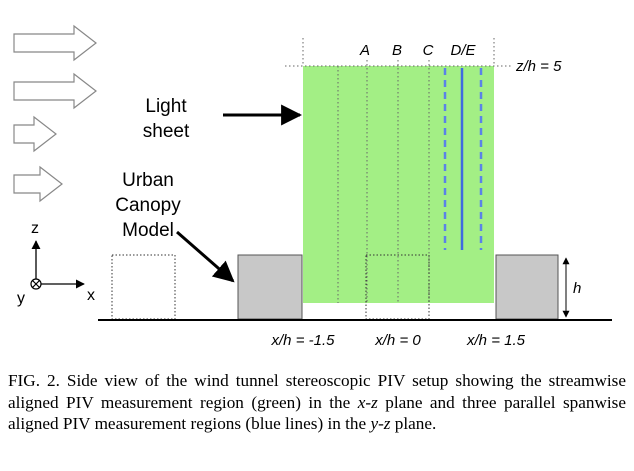 This screenshot has width=634, height=471. I want to click on plane-label-a: A, so click(364, 50).